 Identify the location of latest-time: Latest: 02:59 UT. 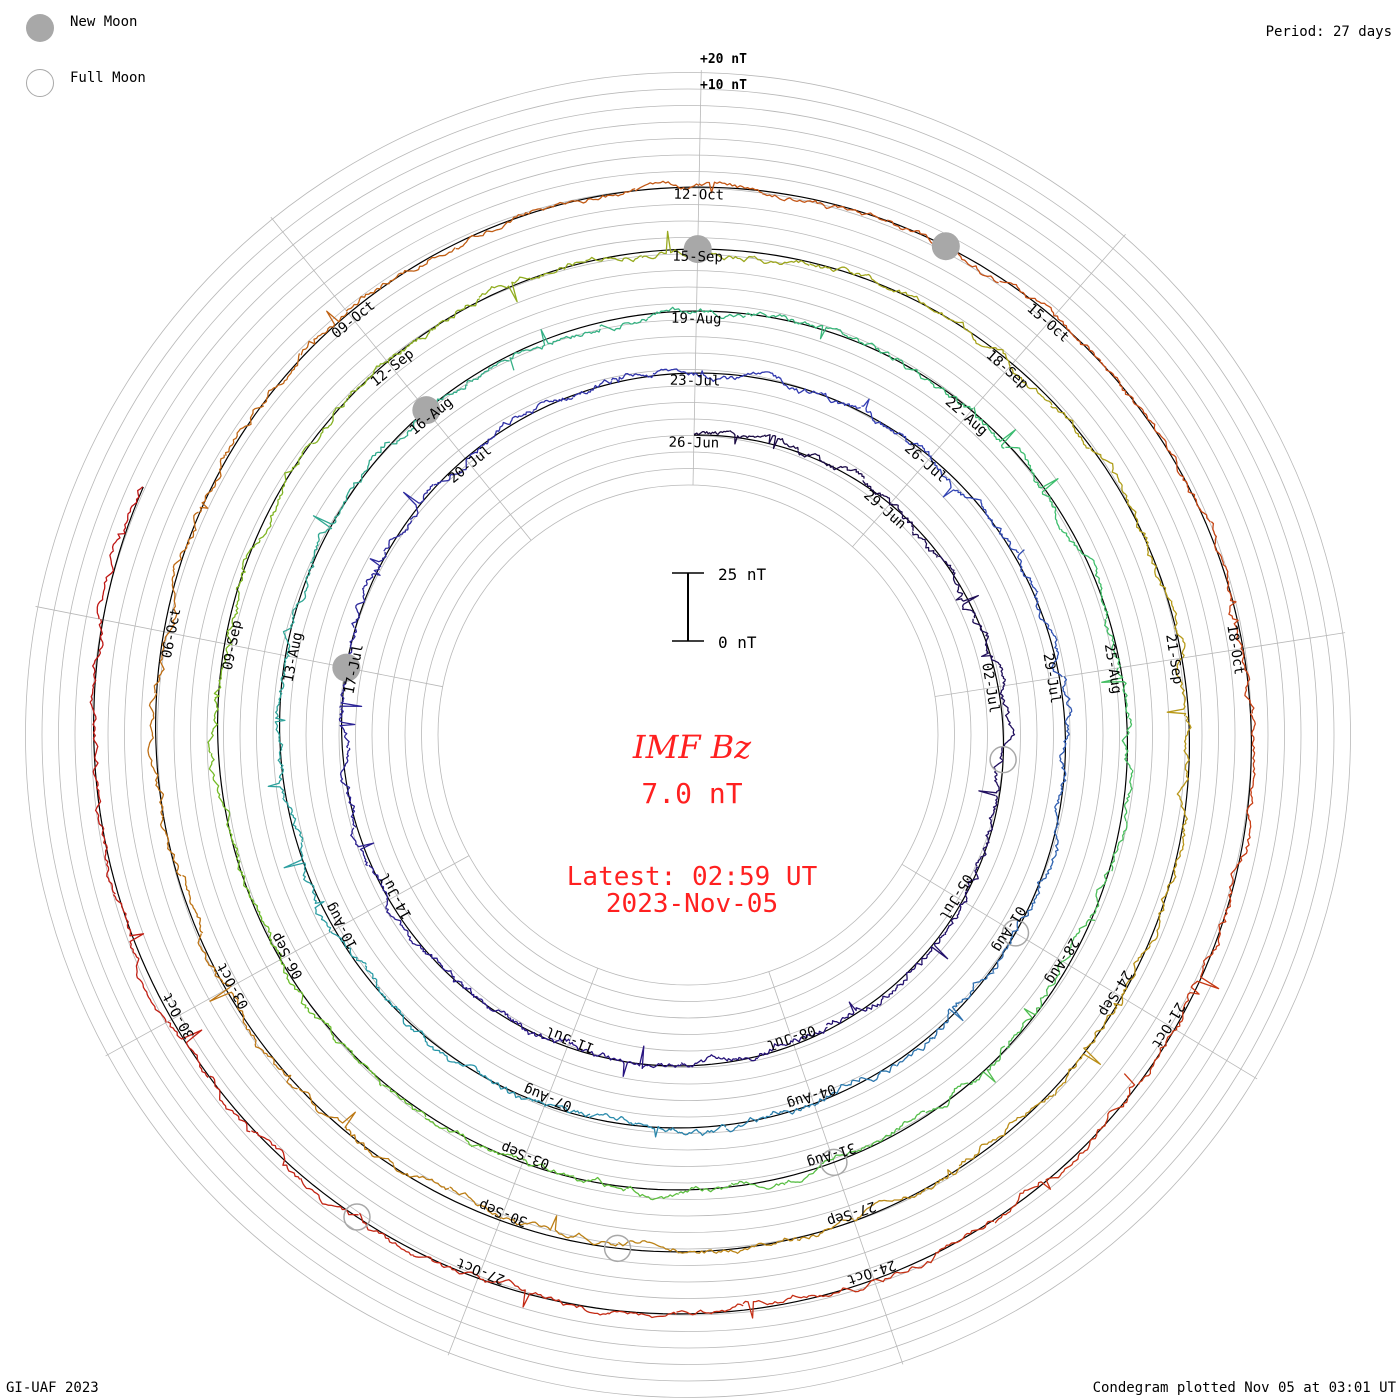
(692, 877).